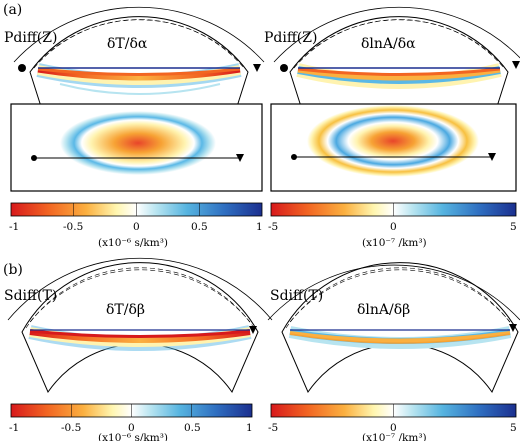 The image size is (520, 441). Describe the element at coordinates (125, 310) in the screenshot. I see `panel-b-left-kernel: δT/δβ` at that location.